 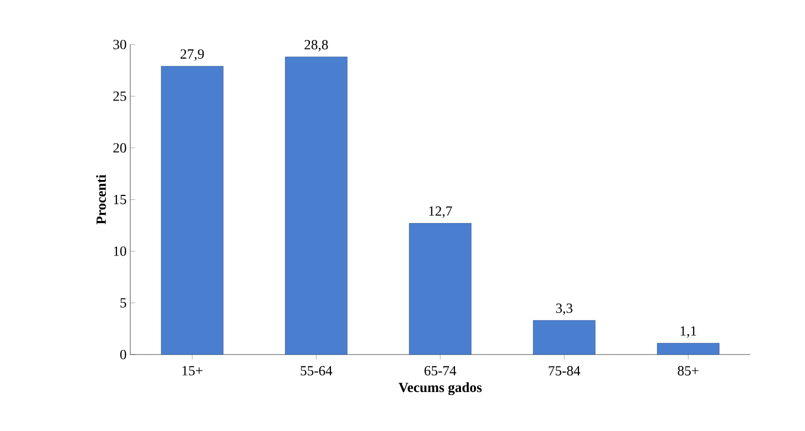 What do you see at coordinates (316, 46) in the screenshot?
I see `data-label: 28,8` at bounding box center [316, 46].